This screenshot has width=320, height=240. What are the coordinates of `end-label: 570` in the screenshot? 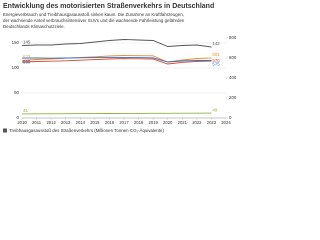 It's located at (216, 60).